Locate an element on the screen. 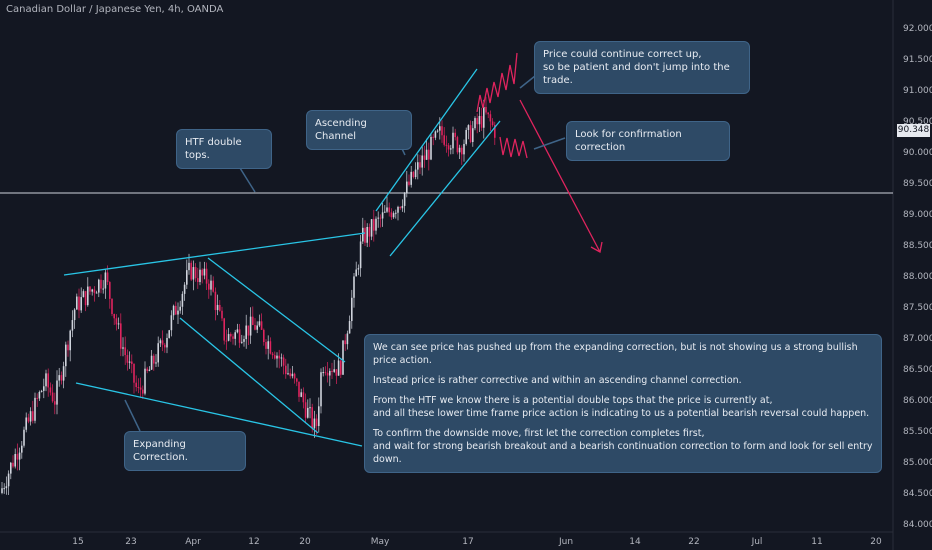 The width and height of the screenshot is (932, 550). descending-lower-line is located at coordinates (249, 375).